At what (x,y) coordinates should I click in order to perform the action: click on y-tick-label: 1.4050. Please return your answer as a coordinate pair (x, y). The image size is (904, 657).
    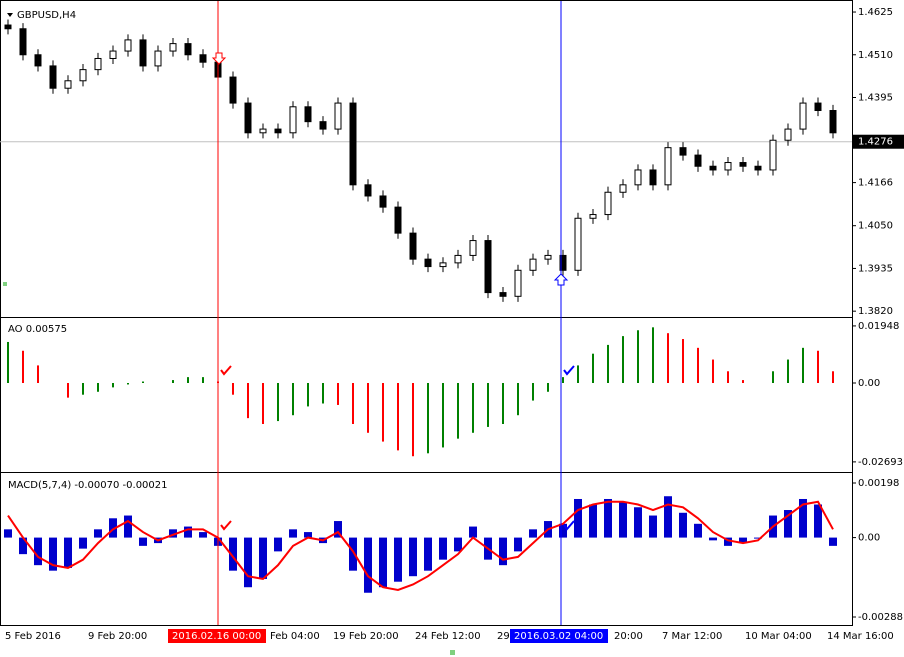
    Looking at the image, I should click on (875, 226).